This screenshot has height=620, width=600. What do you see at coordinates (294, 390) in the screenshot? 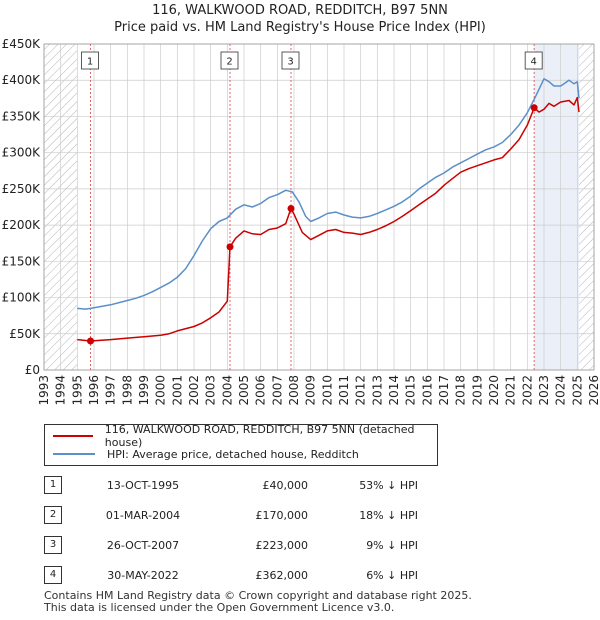
I see `x-tick-label: 2008` at bounding box center [294, 390].